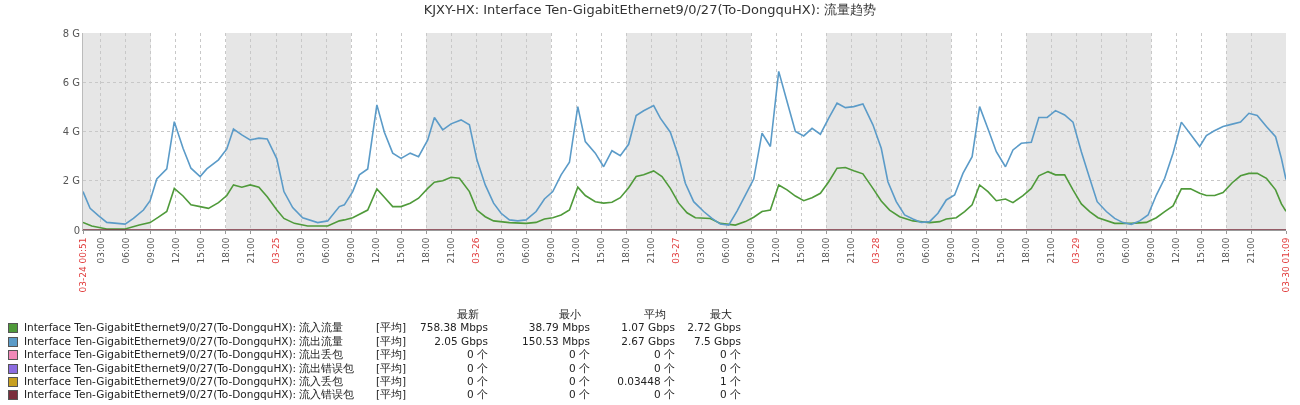 This screenshot has height=405, width=1300. What do you see at coordinates (184, 328) in the screenshot?
I see `legend-label: Interface Ten-GigabitEthernet9/0/27(To-DongquHX): 流入流量` at bounding box center [184, 328].